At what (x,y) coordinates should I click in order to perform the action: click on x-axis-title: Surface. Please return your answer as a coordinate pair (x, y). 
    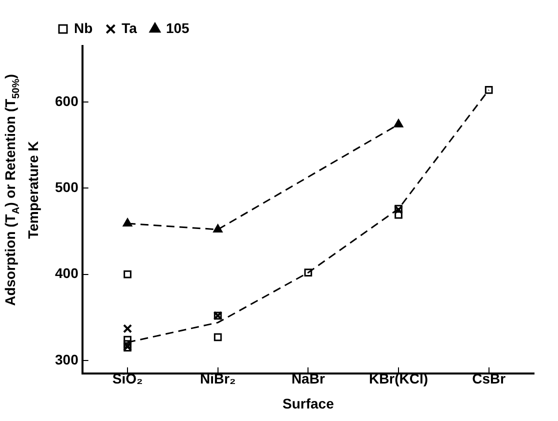
    Looking at the image, I should click on (308, 403).